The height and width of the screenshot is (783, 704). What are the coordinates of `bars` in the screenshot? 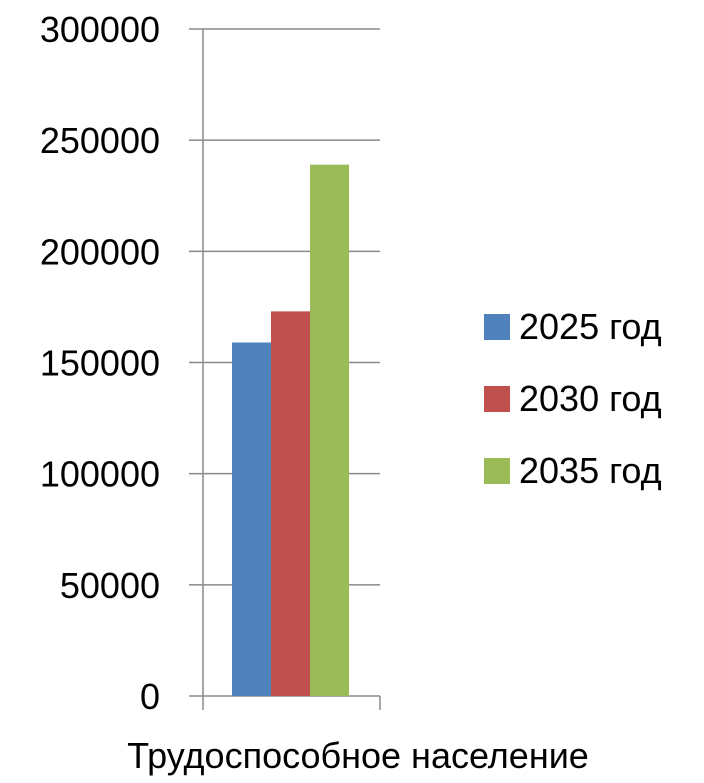 It's located at (290, 430).